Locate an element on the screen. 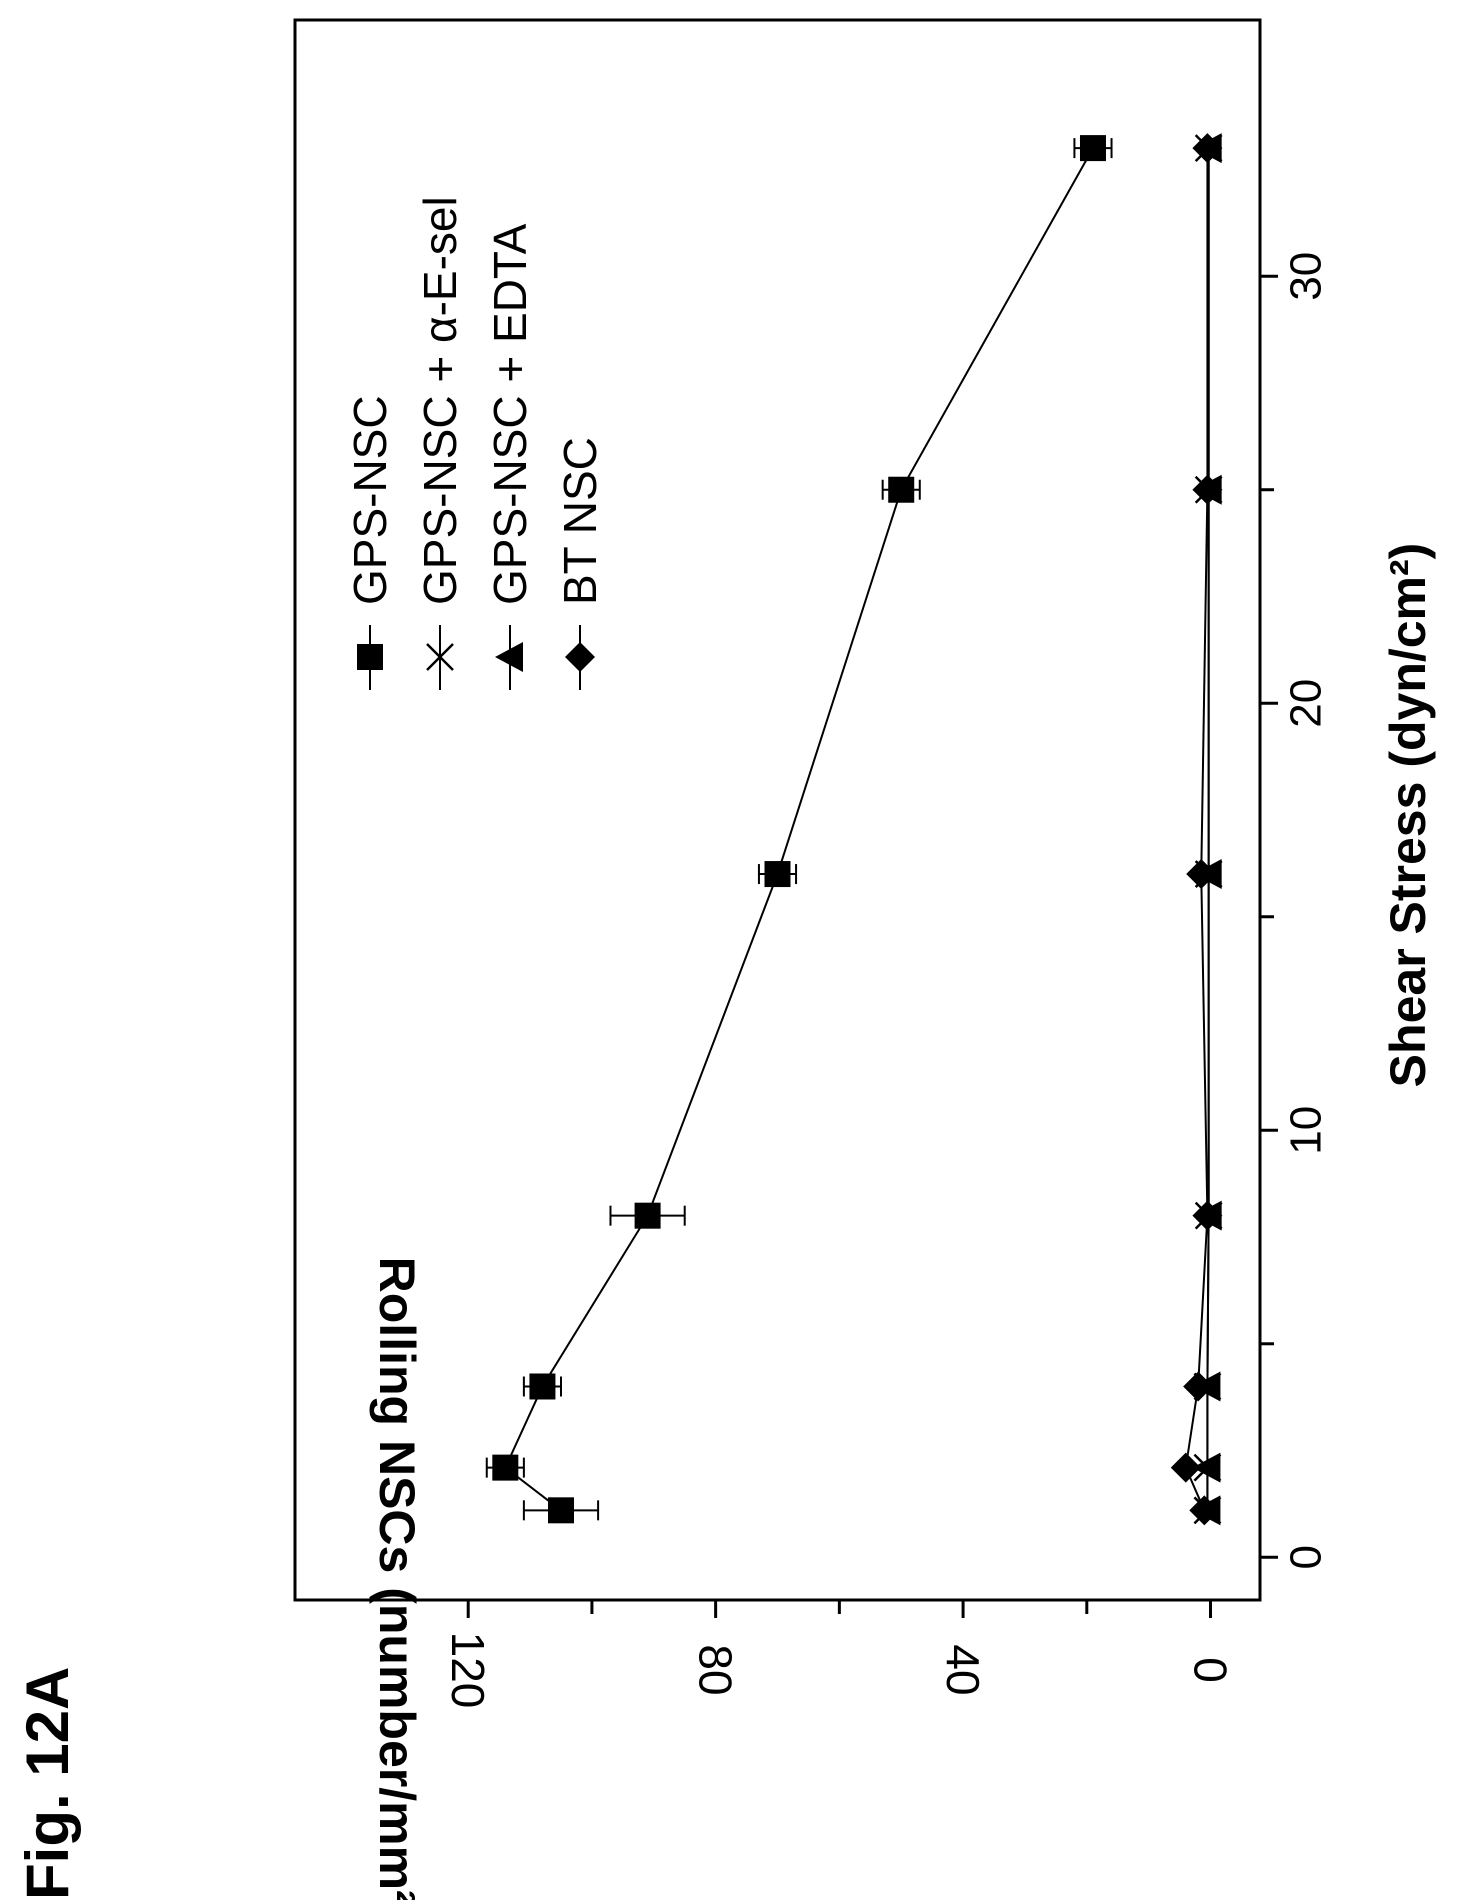  x-tick-label: 10 is located at coordinates (1305, 1130).